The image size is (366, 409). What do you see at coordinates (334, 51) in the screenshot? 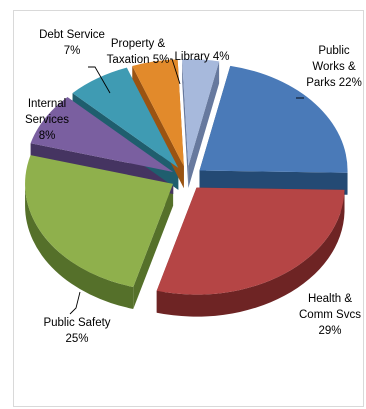
I see `slice-label-line: Public` at bounding box center [334, 51].